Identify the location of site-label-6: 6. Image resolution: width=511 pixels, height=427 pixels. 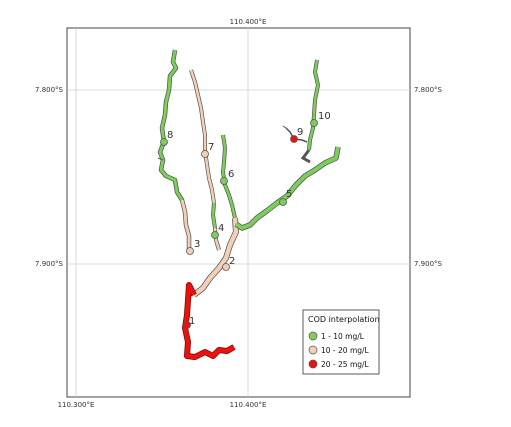
(231, 174).